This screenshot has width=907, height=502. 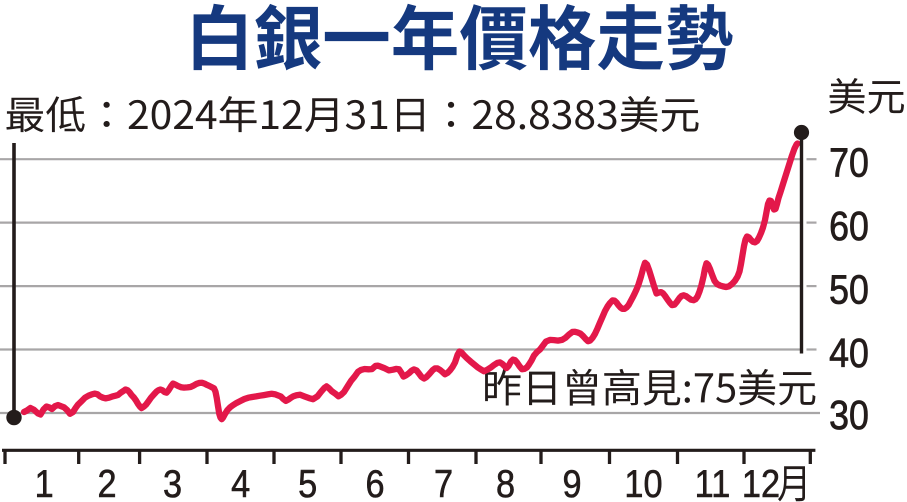 What do you see at coordinates (240, 482) in the screenshot?
I see `svg-text: 4` at bounding box center [240, 482].